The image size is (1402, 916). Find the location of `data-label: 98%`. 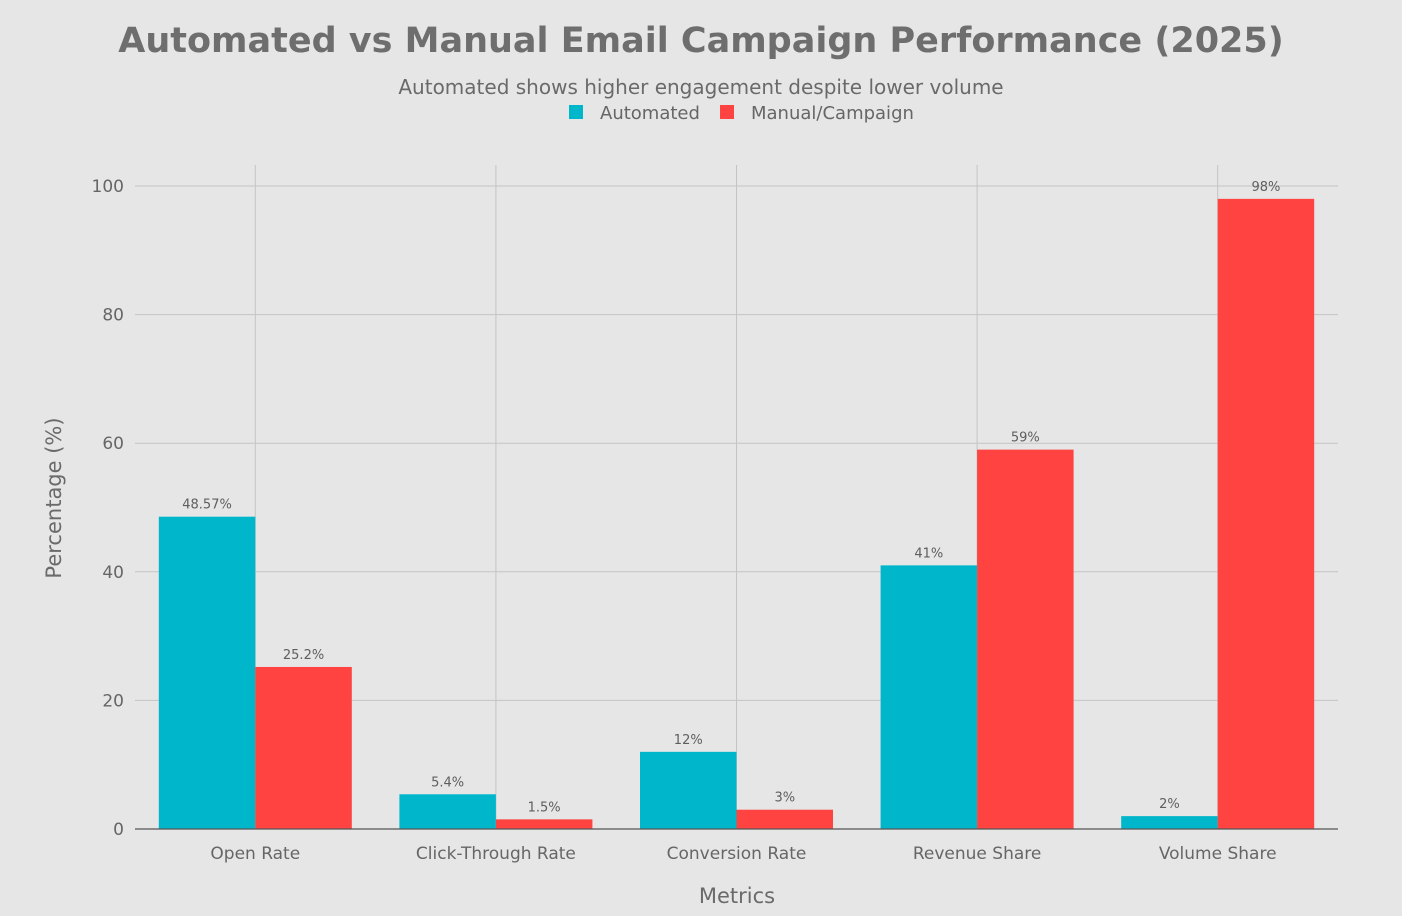

data-label: 98% is located at coordinates (1265, 187).